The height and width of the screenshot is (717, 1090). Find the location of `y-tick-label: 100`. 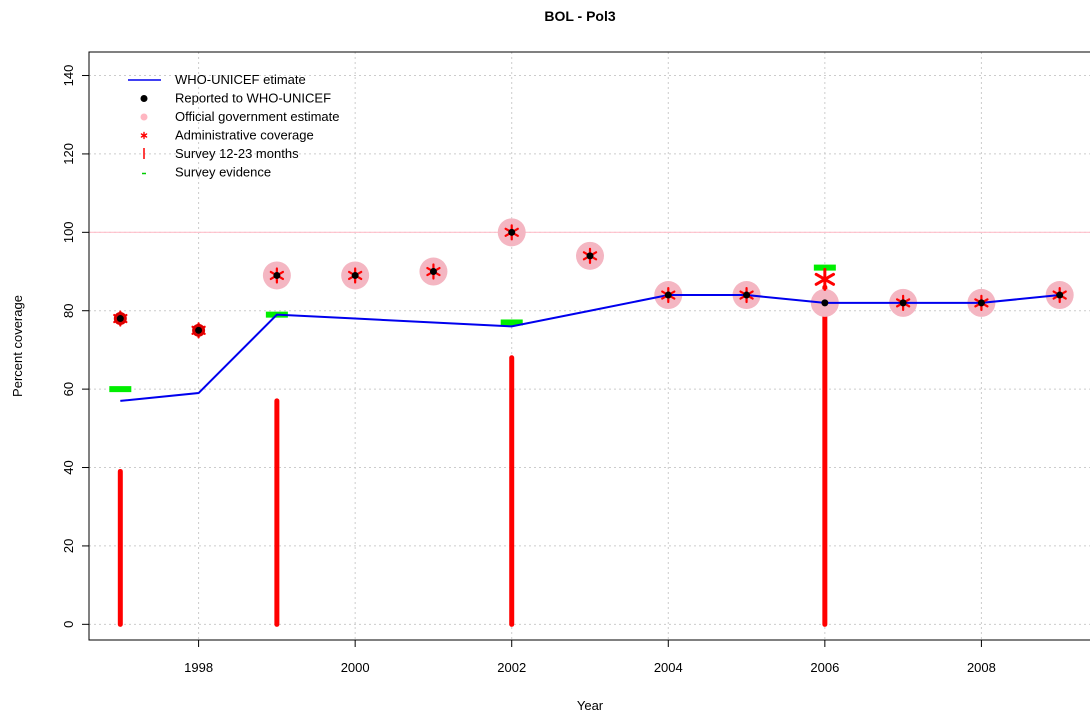

y-tick-label: 100 is located at coordinates (68, 232).